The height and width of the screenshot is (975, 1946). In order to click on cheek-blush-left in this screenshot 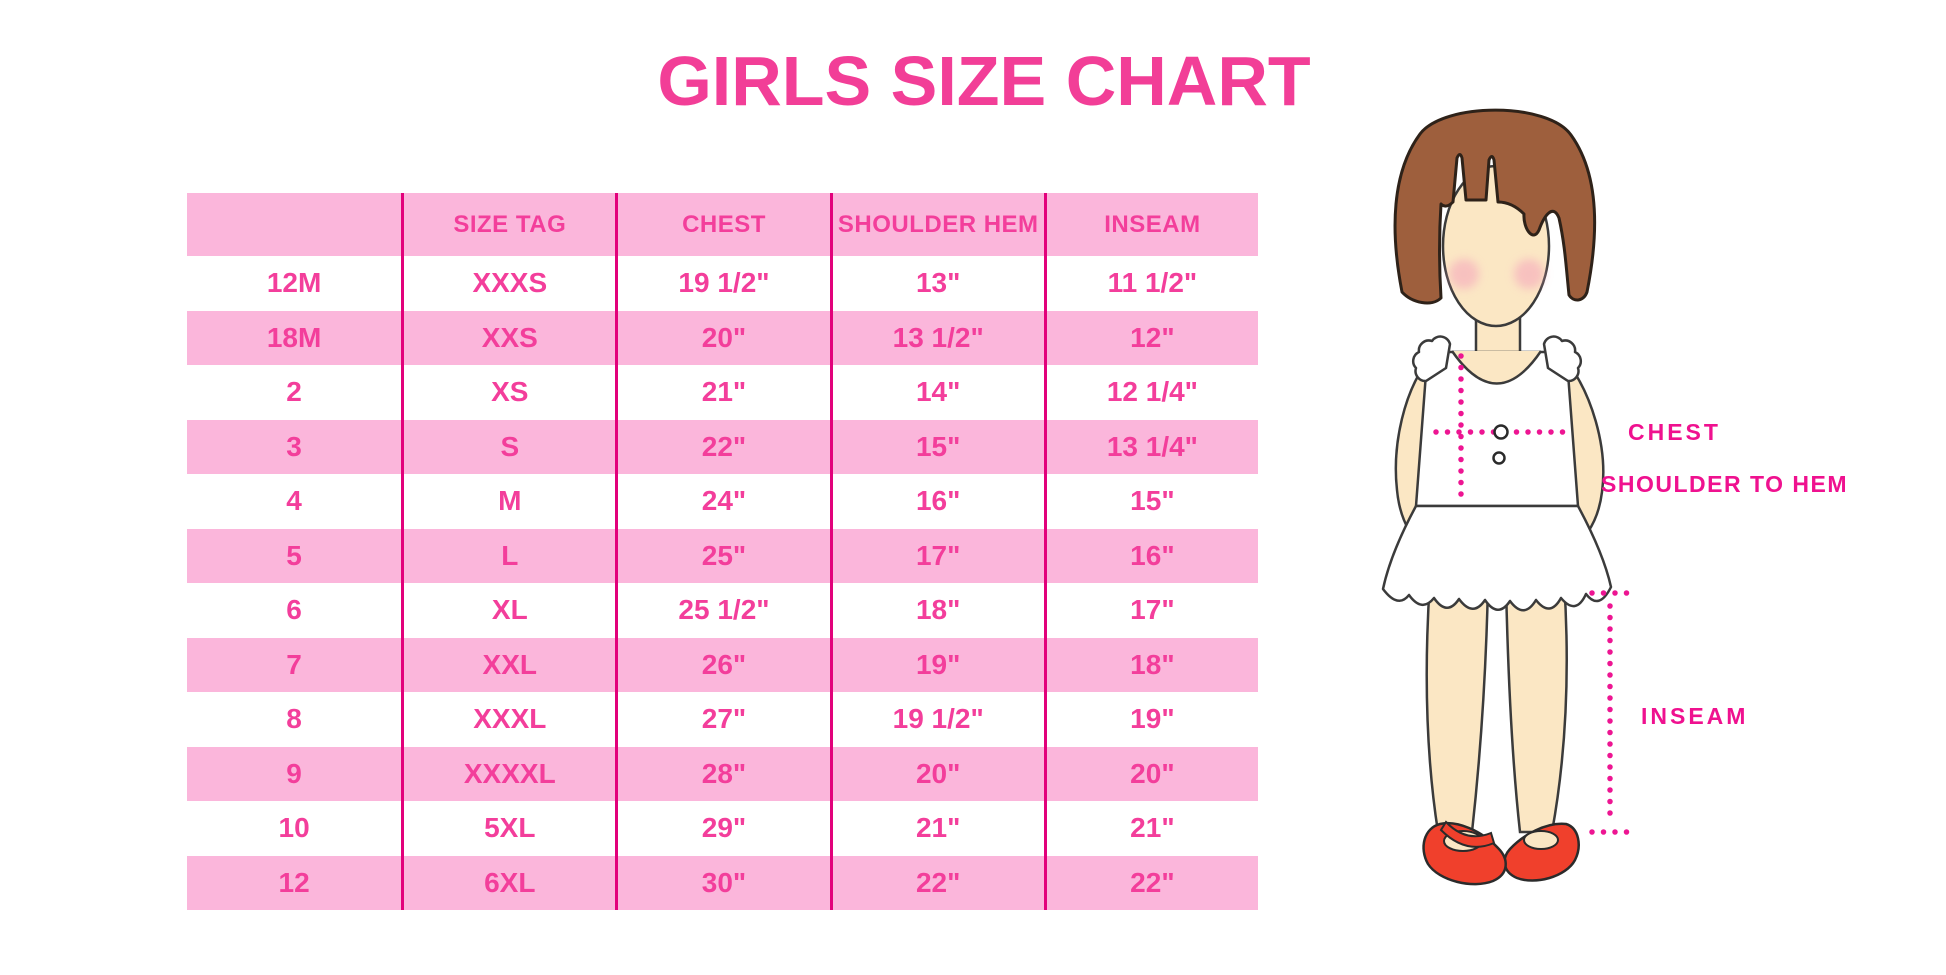, I will do `click(1464, 274)`.